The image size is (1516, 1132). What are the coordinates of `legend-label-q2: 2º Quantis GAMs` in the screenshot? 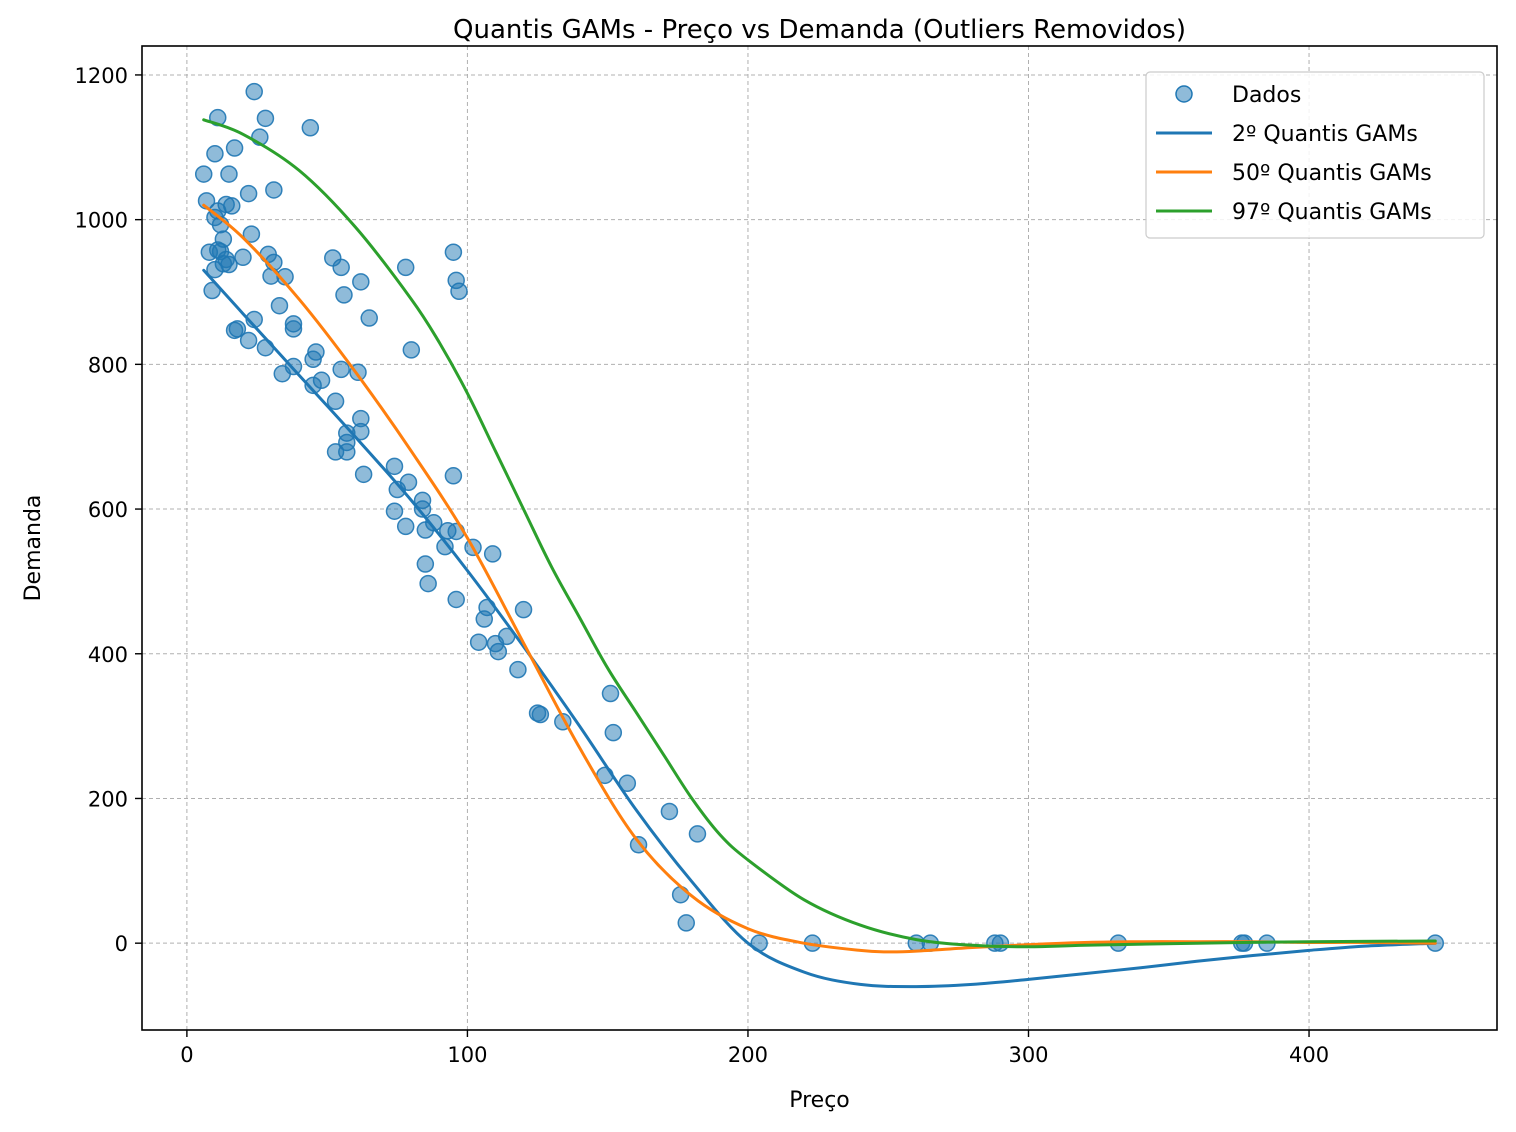 It's located at (1325, 134).